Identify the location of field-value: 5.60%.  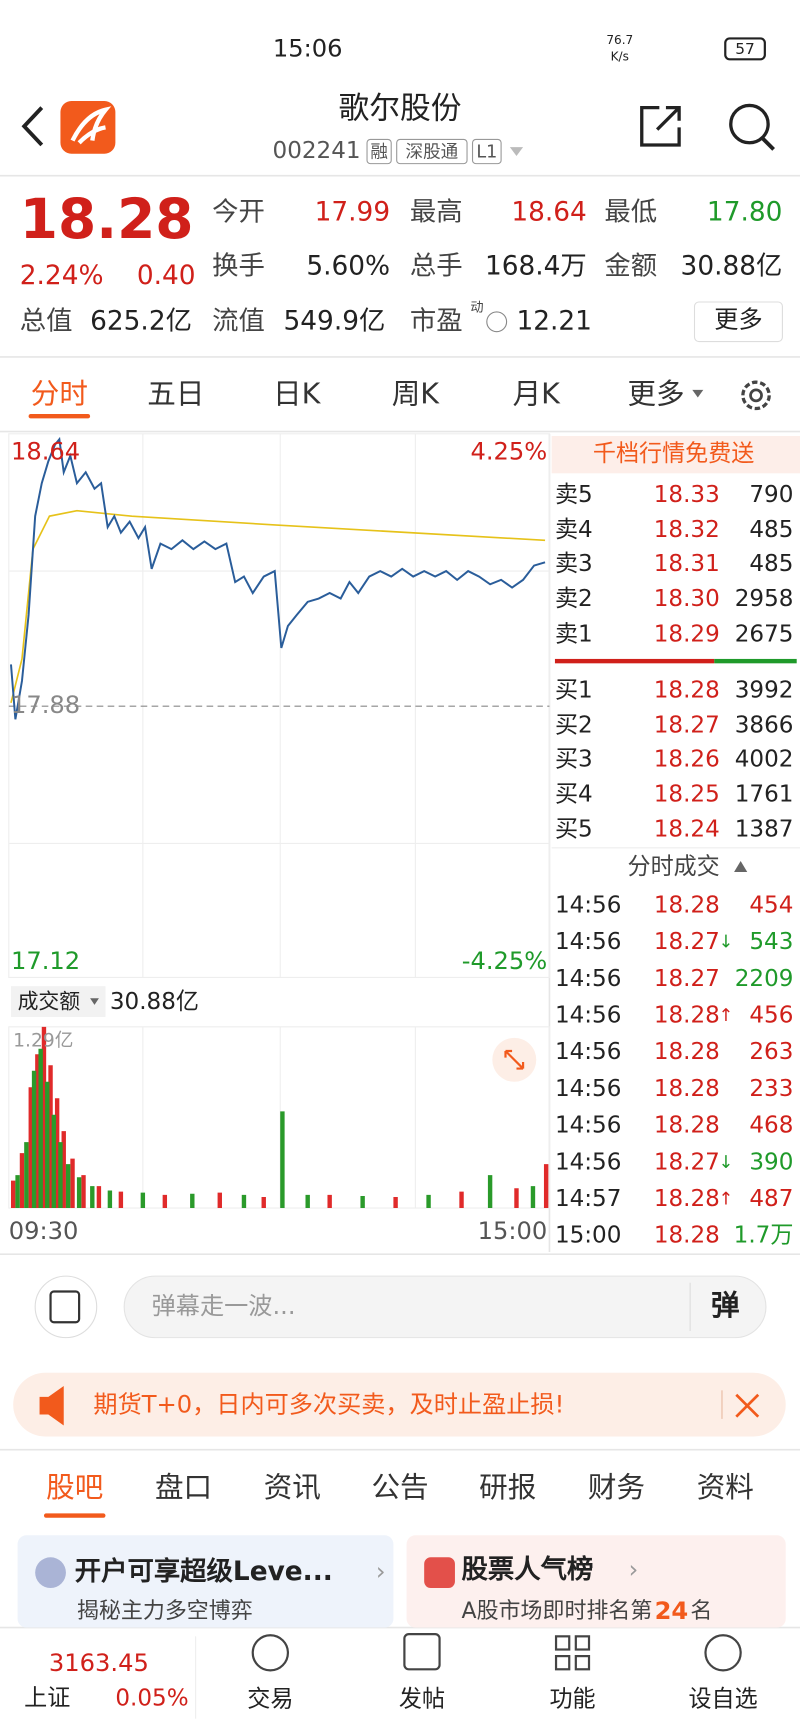
(348, 266).